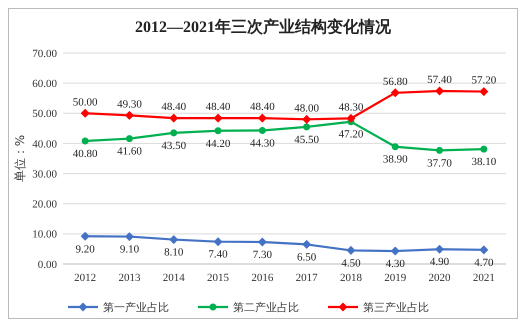 The width and height of the screenshot is (526, 327). What do you see at coordinates (266, 307) in the screenshot?
I see `legend-label: 第二产业占比` at bounding box center [266, 307].